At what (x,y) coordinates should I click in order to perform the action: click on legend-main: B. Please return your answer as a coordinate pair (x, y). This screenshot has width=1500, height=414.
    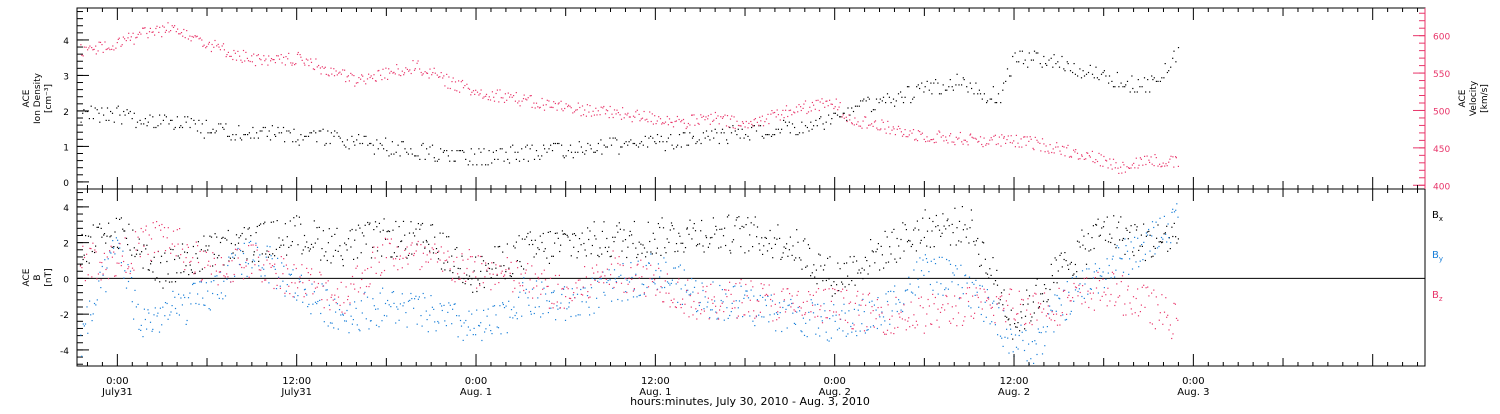
    Looking at the image, I should click on (1435, 215).